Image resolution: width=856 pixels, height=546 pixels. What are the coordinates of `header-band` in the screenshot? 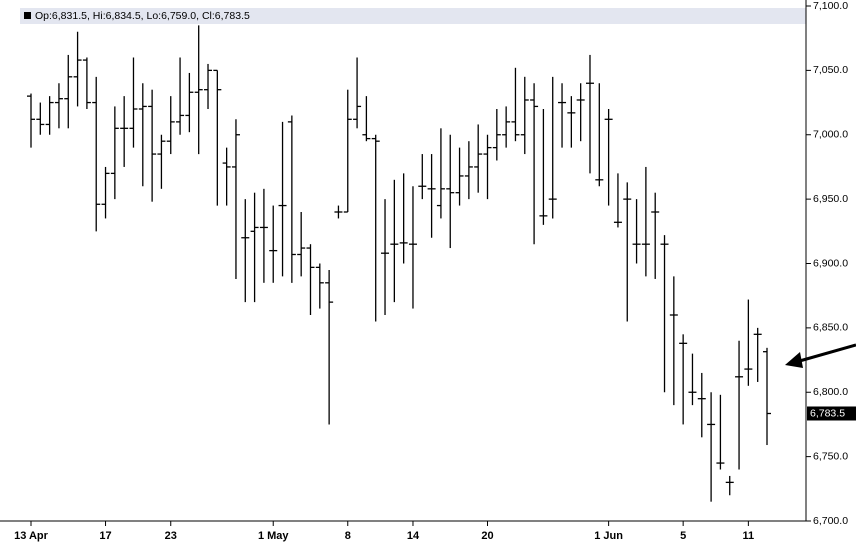 It's located at (413, 16).